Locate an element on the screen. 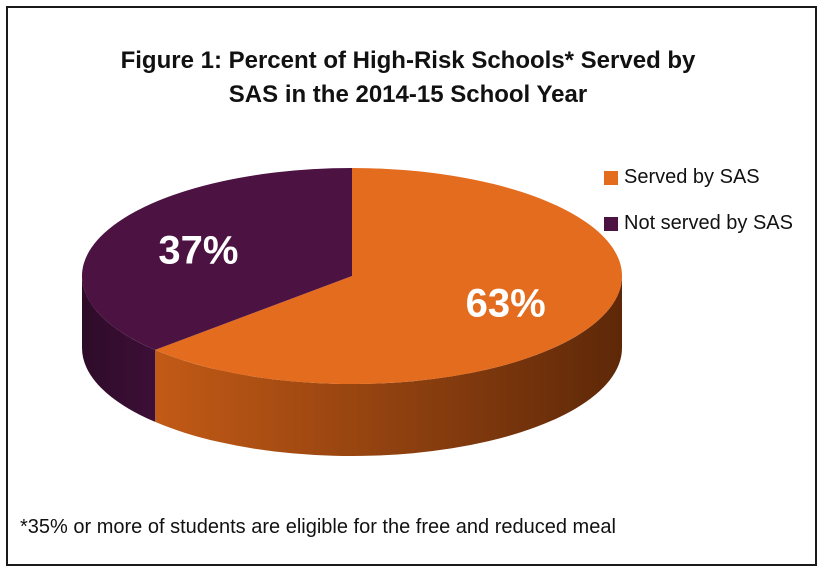 This screenshot has height=566, width=825. legend-item-not-served: Not served by SAS is located at coordinates (698, 223).